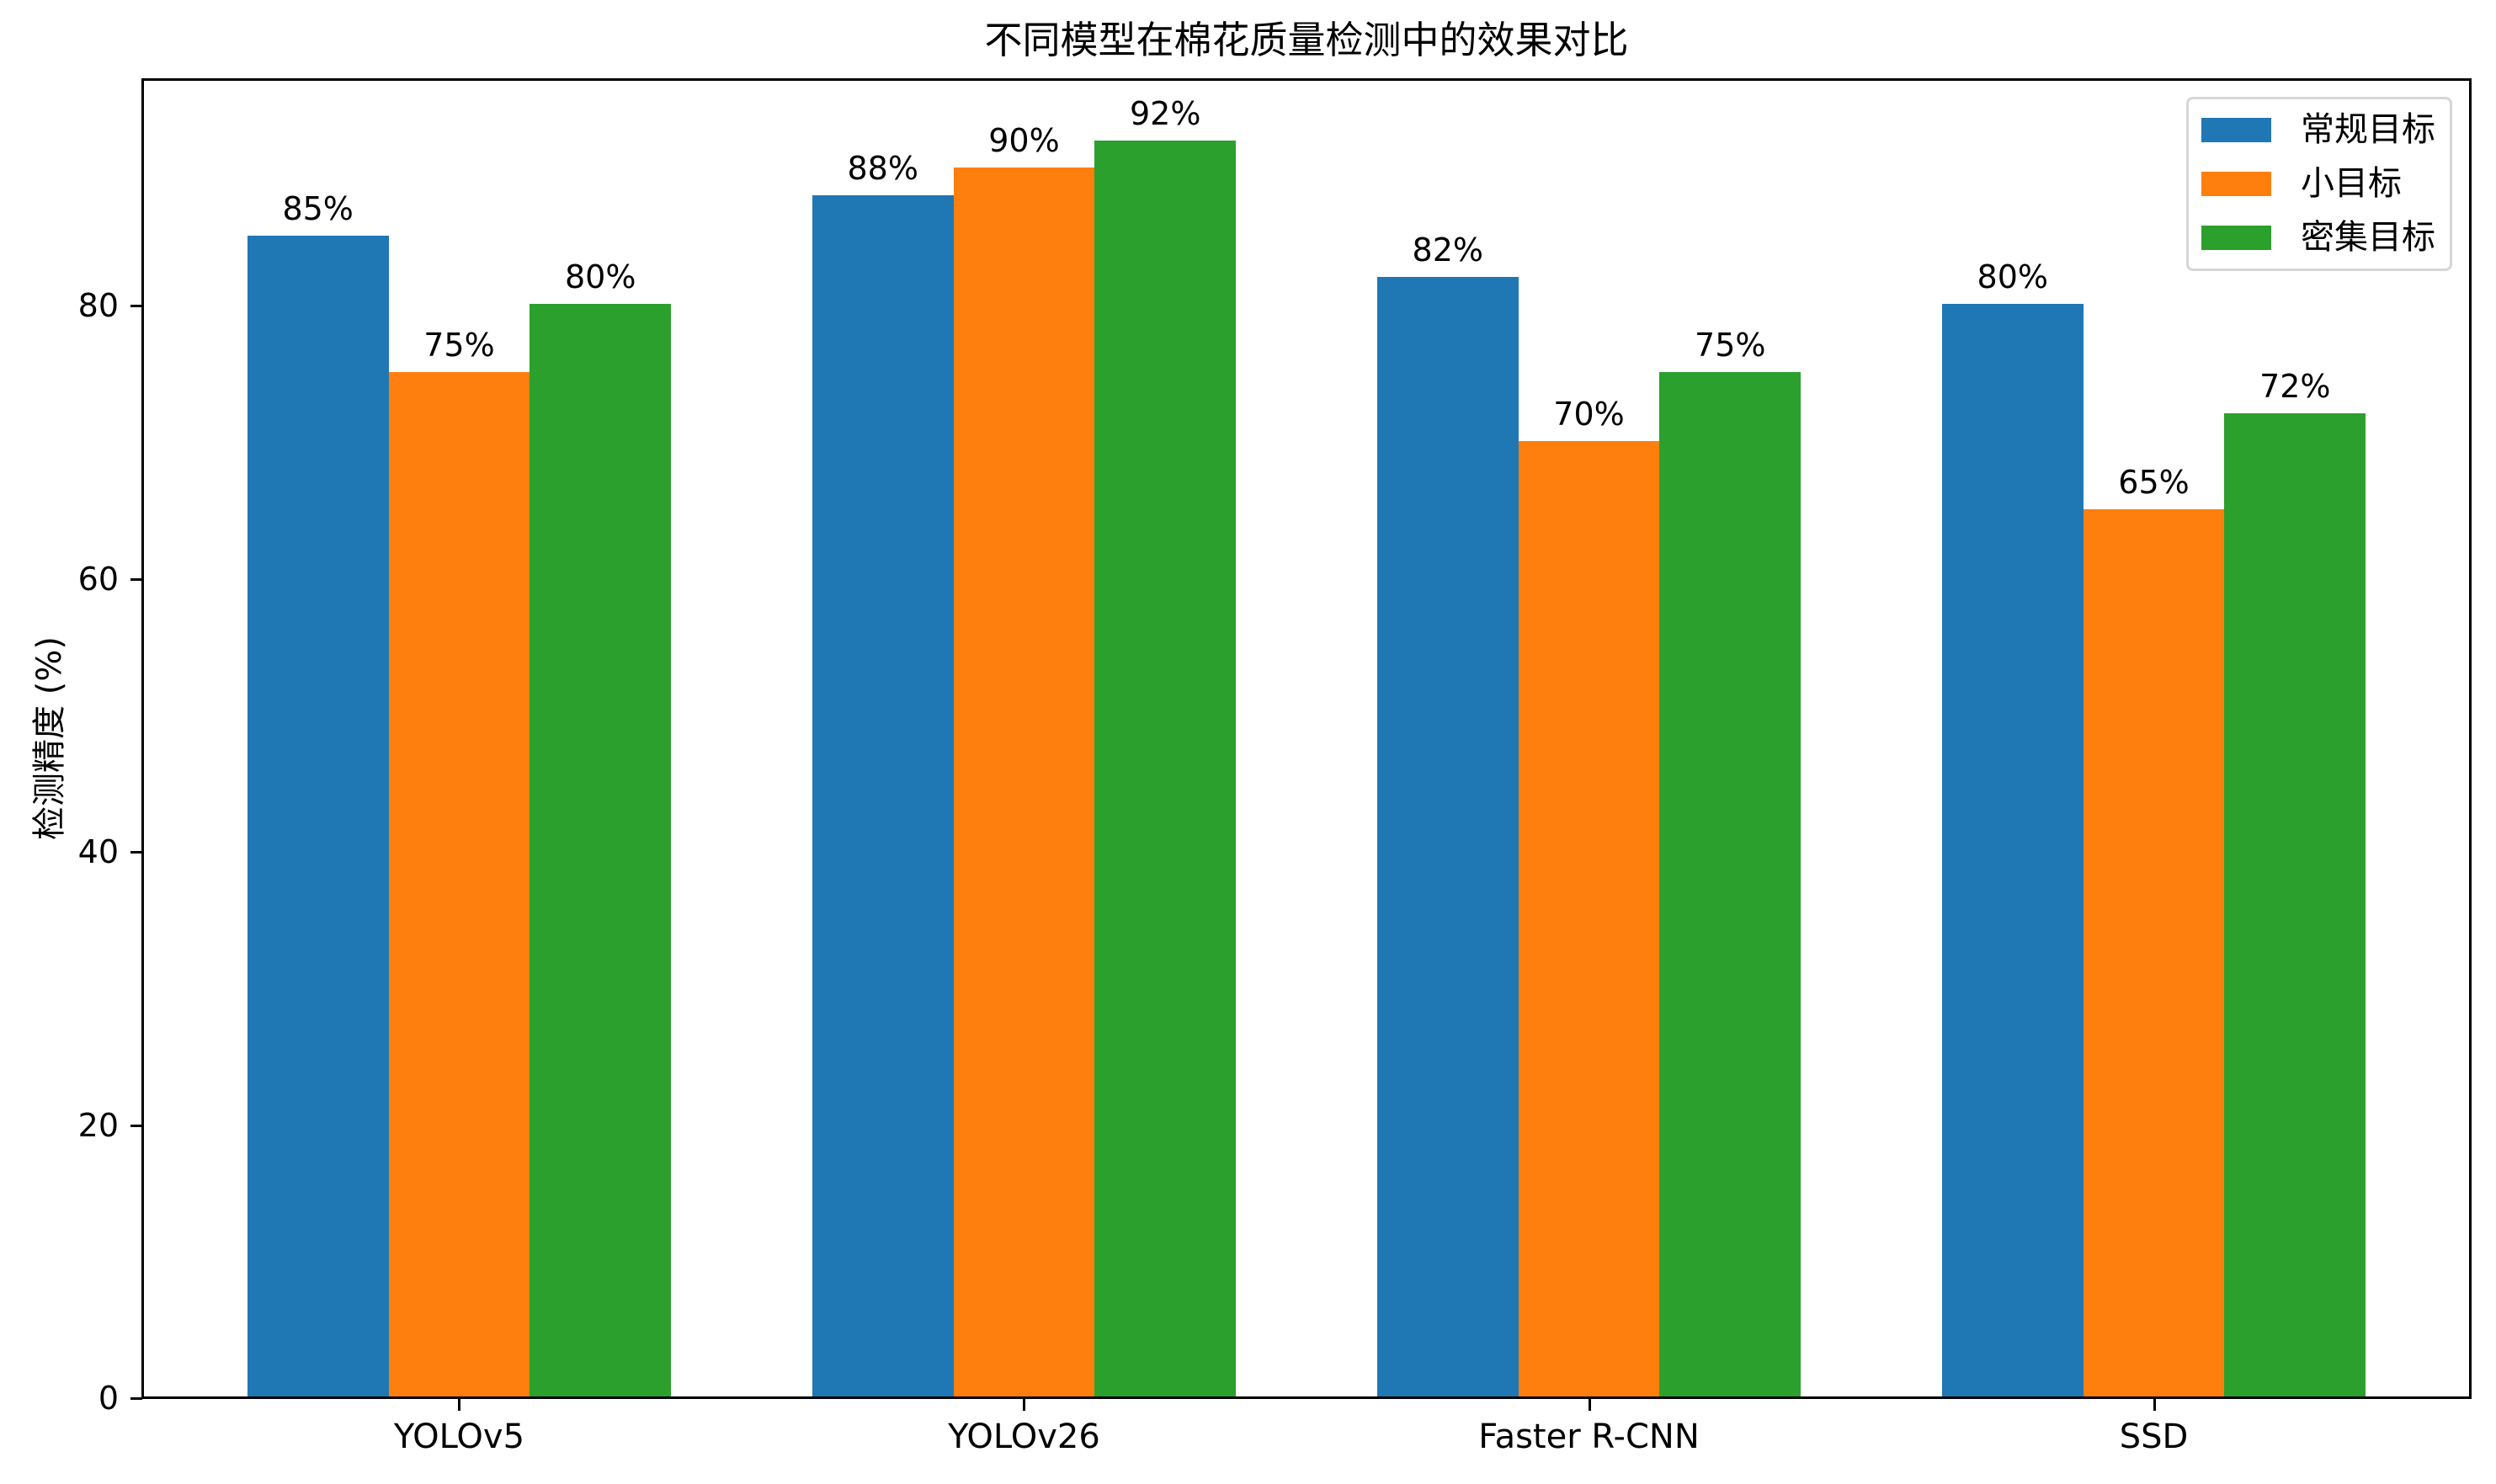  Describe the element at coordinates (1024, 141) in the screenshot. I see `bar-value-label: 90%` at that location.